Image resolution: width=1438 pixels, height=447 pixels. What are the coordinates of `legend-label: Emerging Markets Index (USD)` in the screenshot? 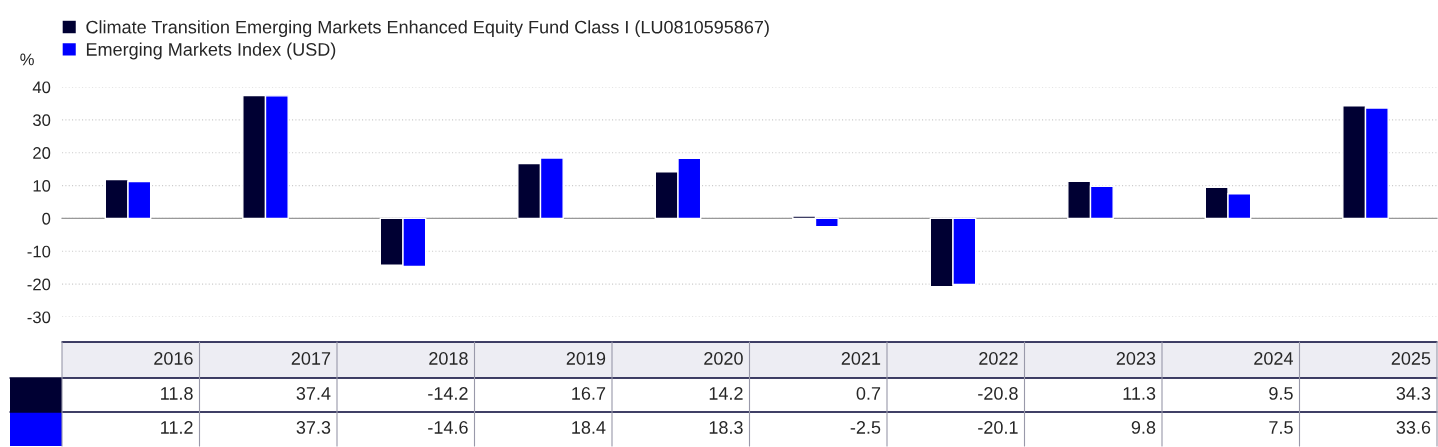 It's located at (211, 51).